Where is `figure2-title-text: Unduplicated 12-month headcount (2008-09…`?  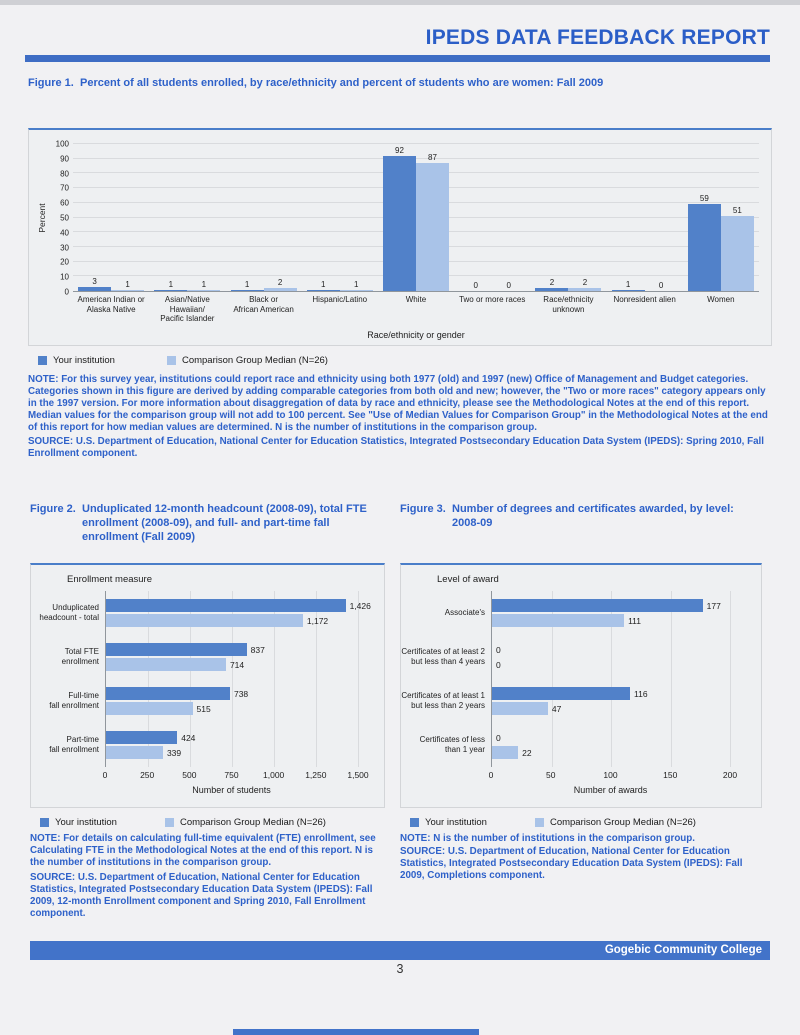 figure2-title-text: Unduplicated 12-month headcount (2008-09… is located at coordinates (224, 523).